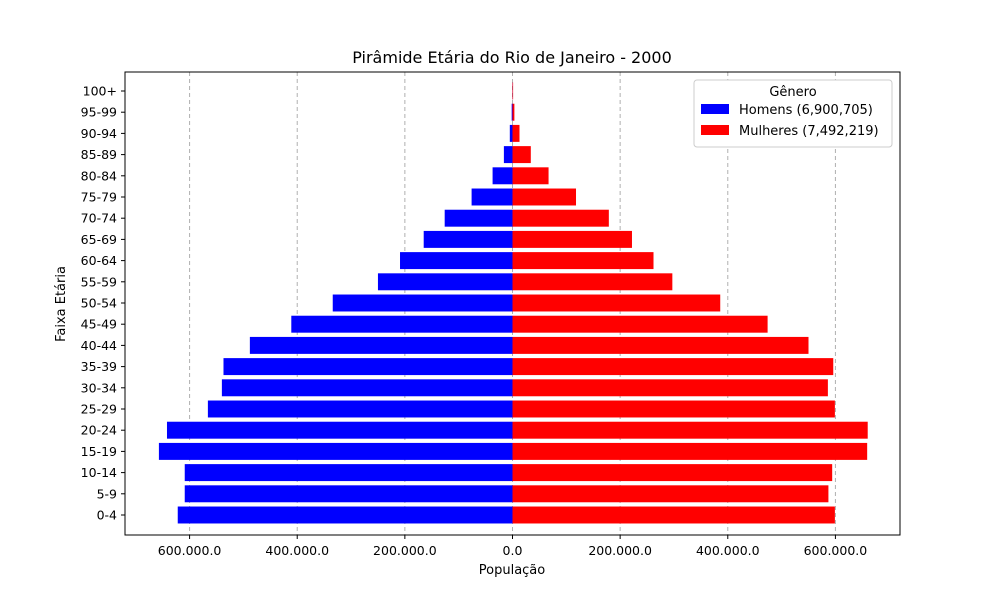  Describe the element at coordinates (715, 109) in the screenshot. I see `legend-swatch-homens` at that location.